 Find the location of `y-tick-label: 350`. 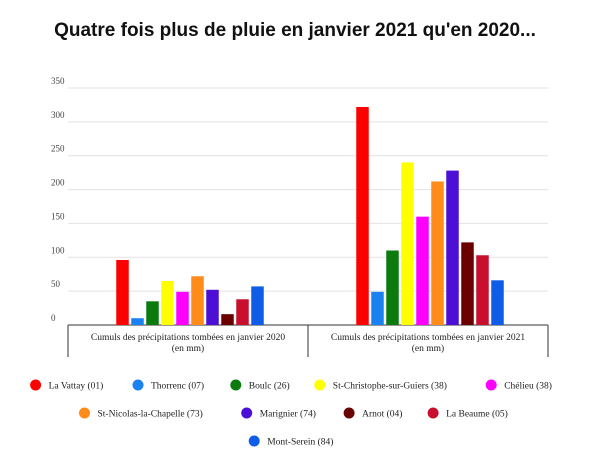

y-tick-label: 350 is located at coordinates (58, 81).